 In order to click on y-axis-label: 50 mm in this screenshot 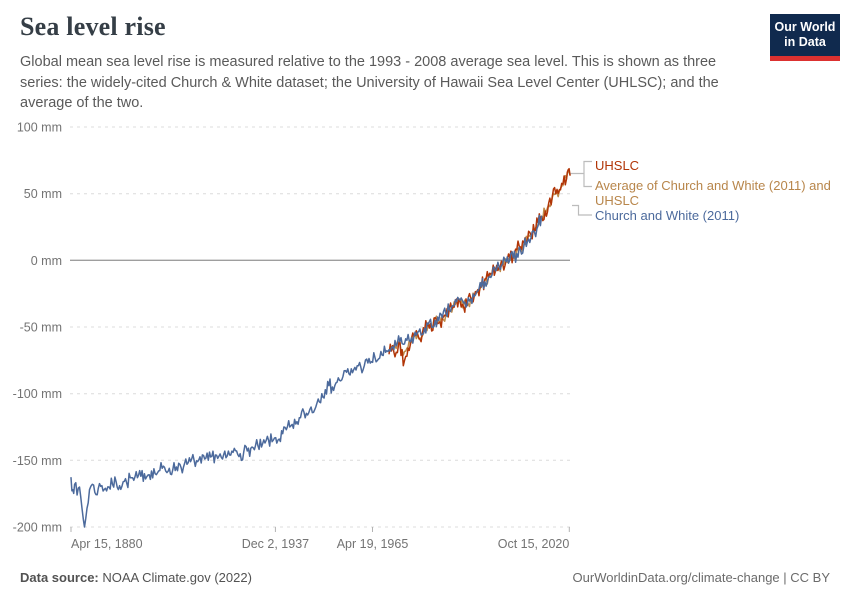, I will do `click(43, 194)`.